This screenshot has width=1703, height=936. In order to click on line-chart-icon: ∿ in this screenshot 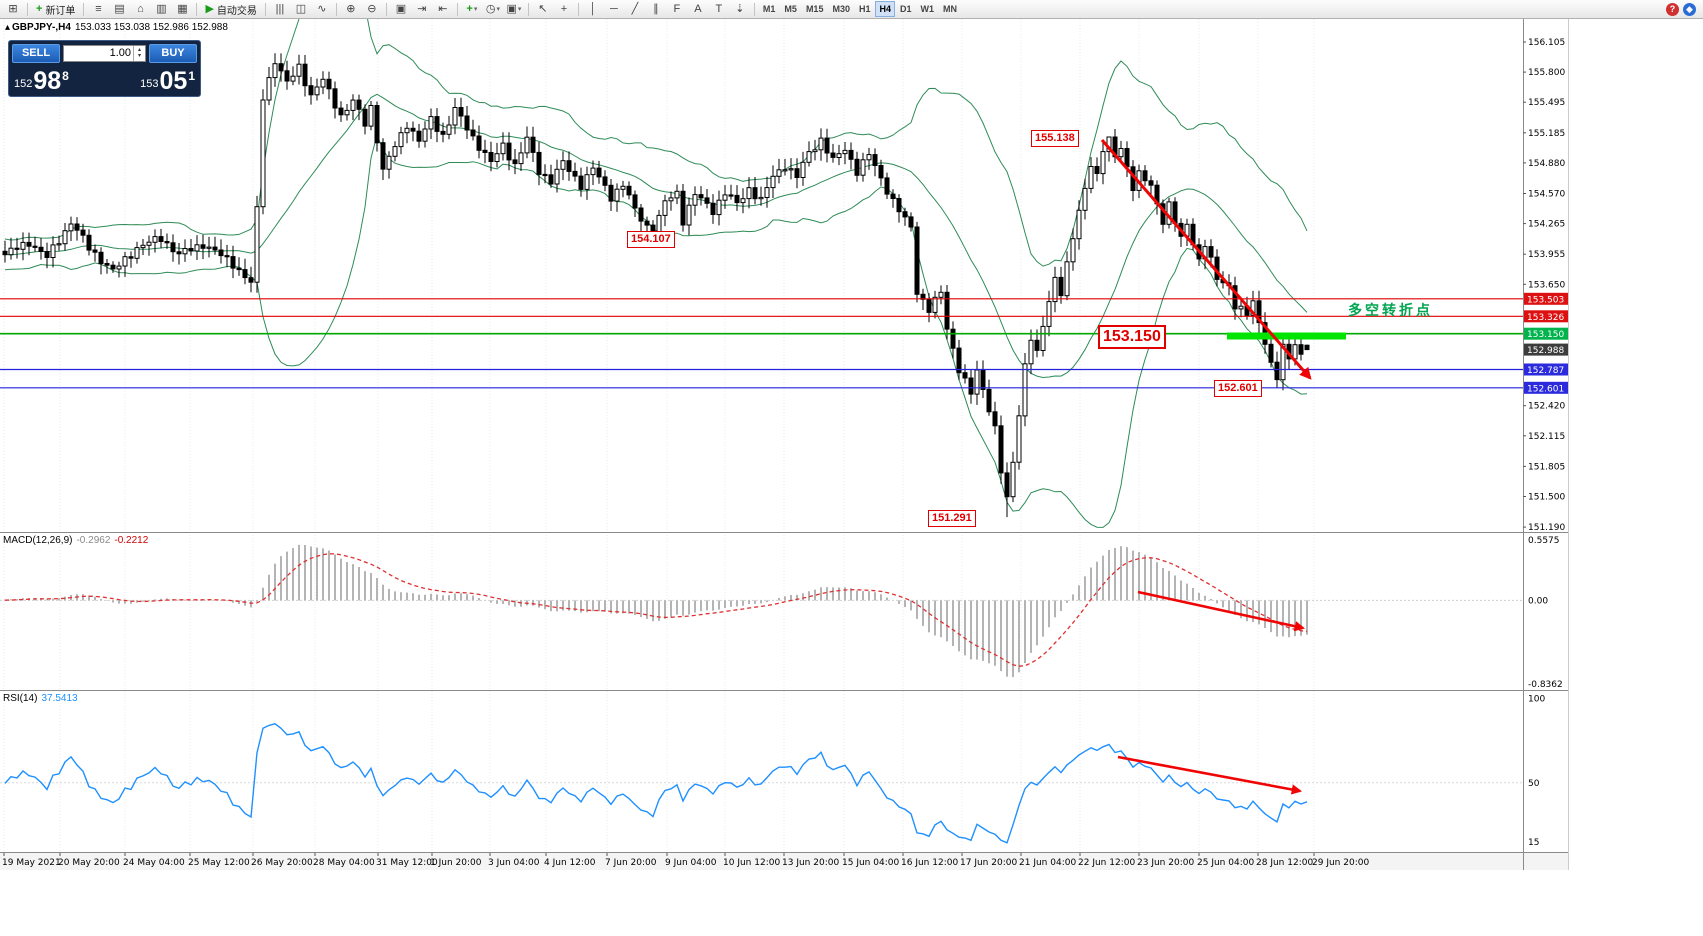, I will do `click(322, 9)`.